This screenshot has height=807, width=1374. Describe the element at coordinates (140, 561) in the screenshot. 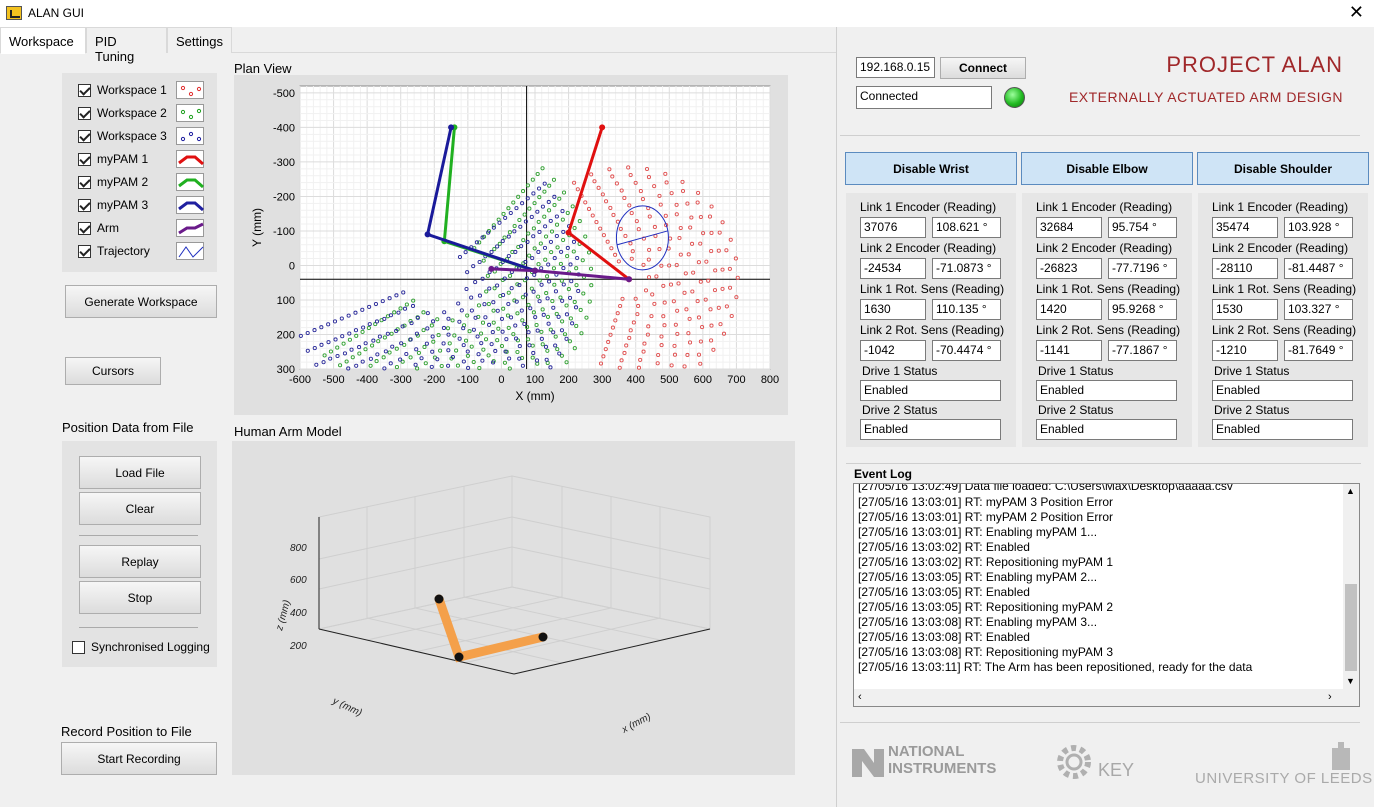

I see `replay-button: Replay` at that location.